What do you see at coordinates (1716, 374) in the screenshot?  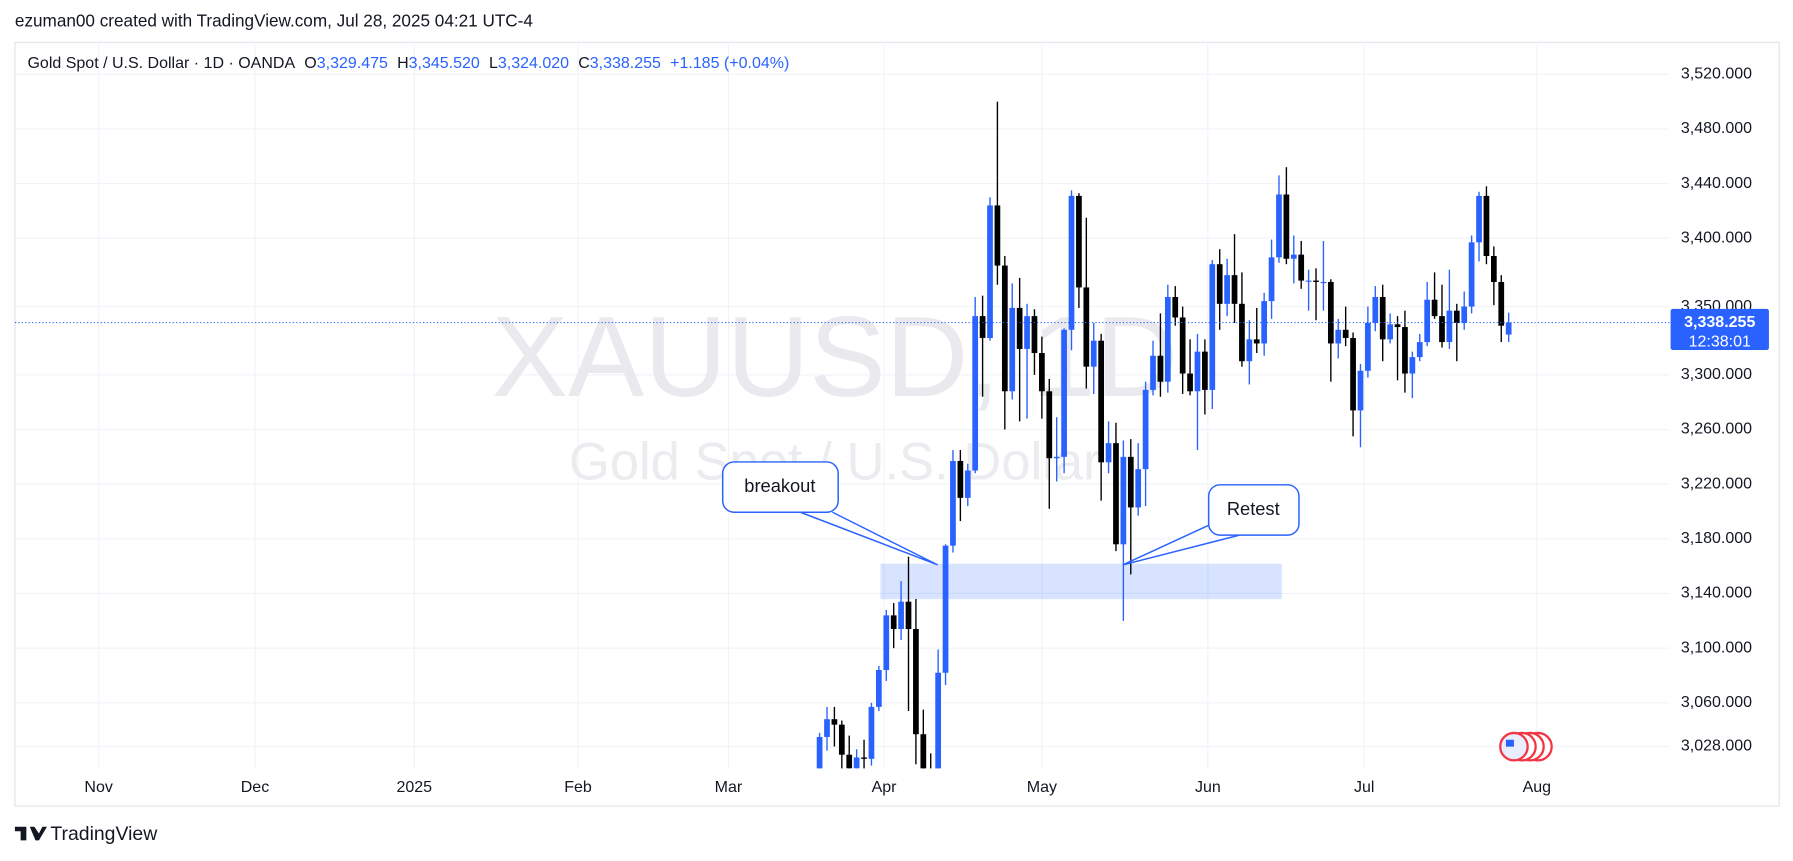 I see `y-tick-label: 3,300.000` at bounding box center [1716, 374].